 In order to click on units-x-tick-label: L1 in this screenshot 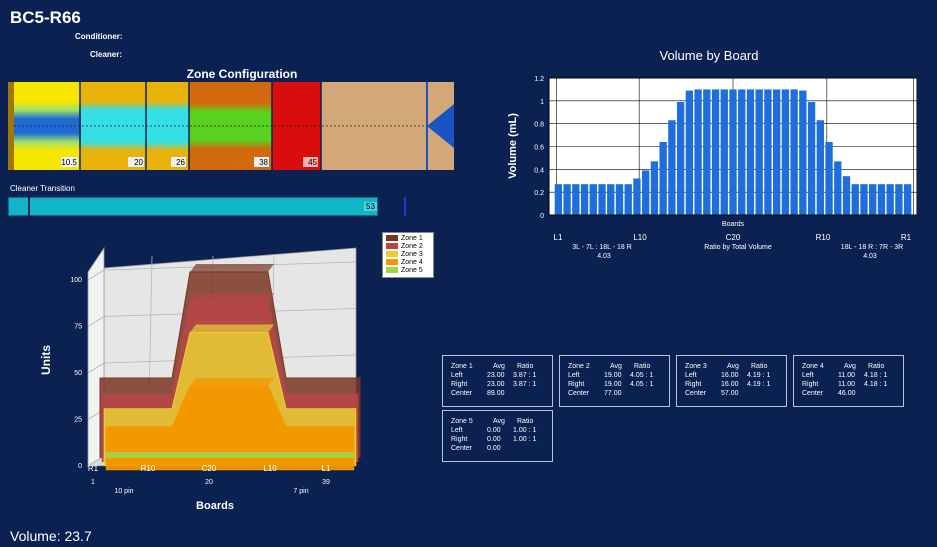, I will do `click(326, 468)`.